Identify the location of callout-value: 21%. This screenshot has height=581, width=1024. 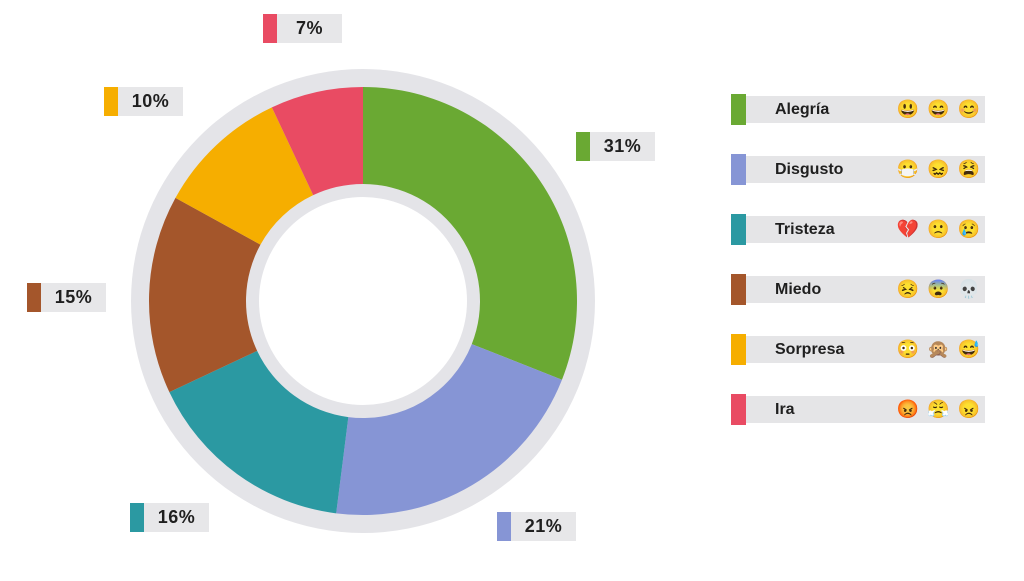
(543, 526).